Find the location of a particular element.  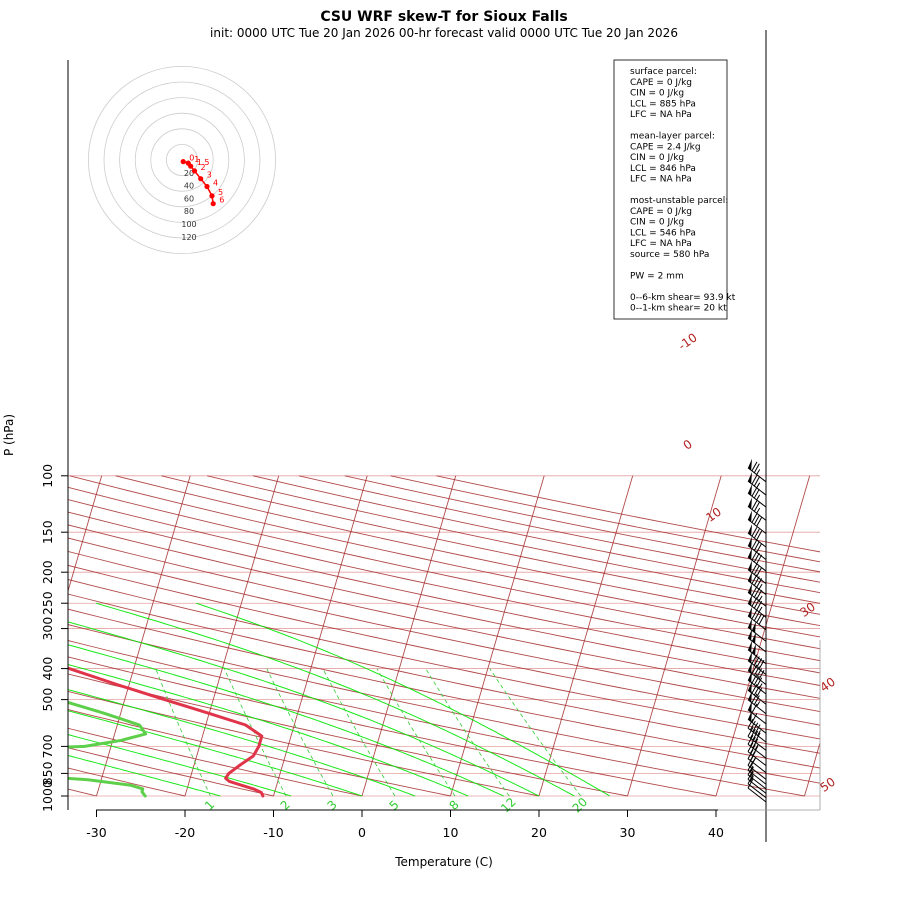

info-box-line: mean-layer parcel: is located at coordinates (672, 137).